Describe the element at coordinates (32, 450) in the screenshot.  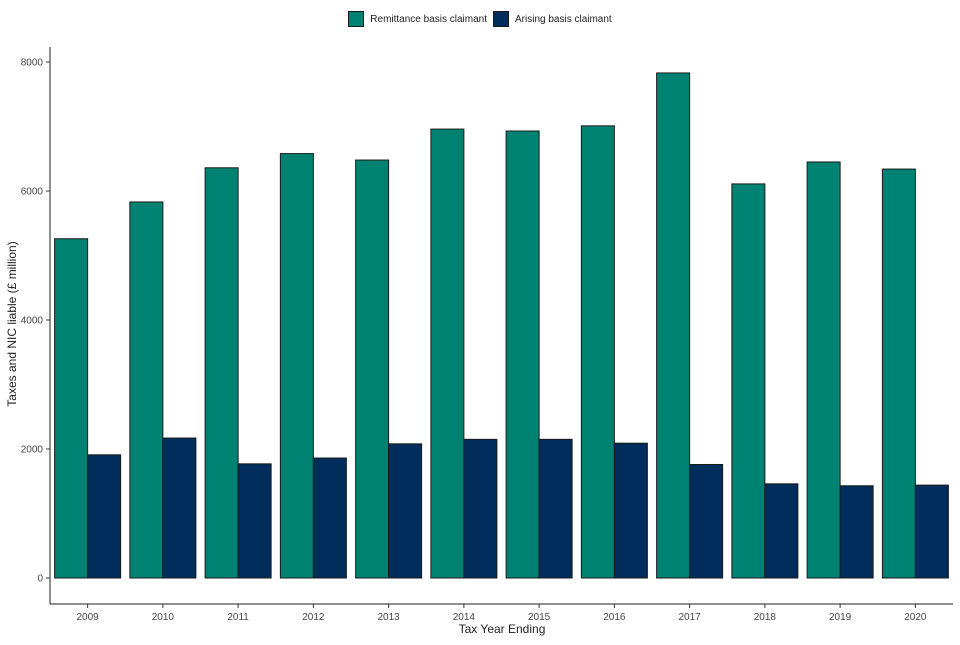
I see `y-tick-label-2000: 2000` at that location.